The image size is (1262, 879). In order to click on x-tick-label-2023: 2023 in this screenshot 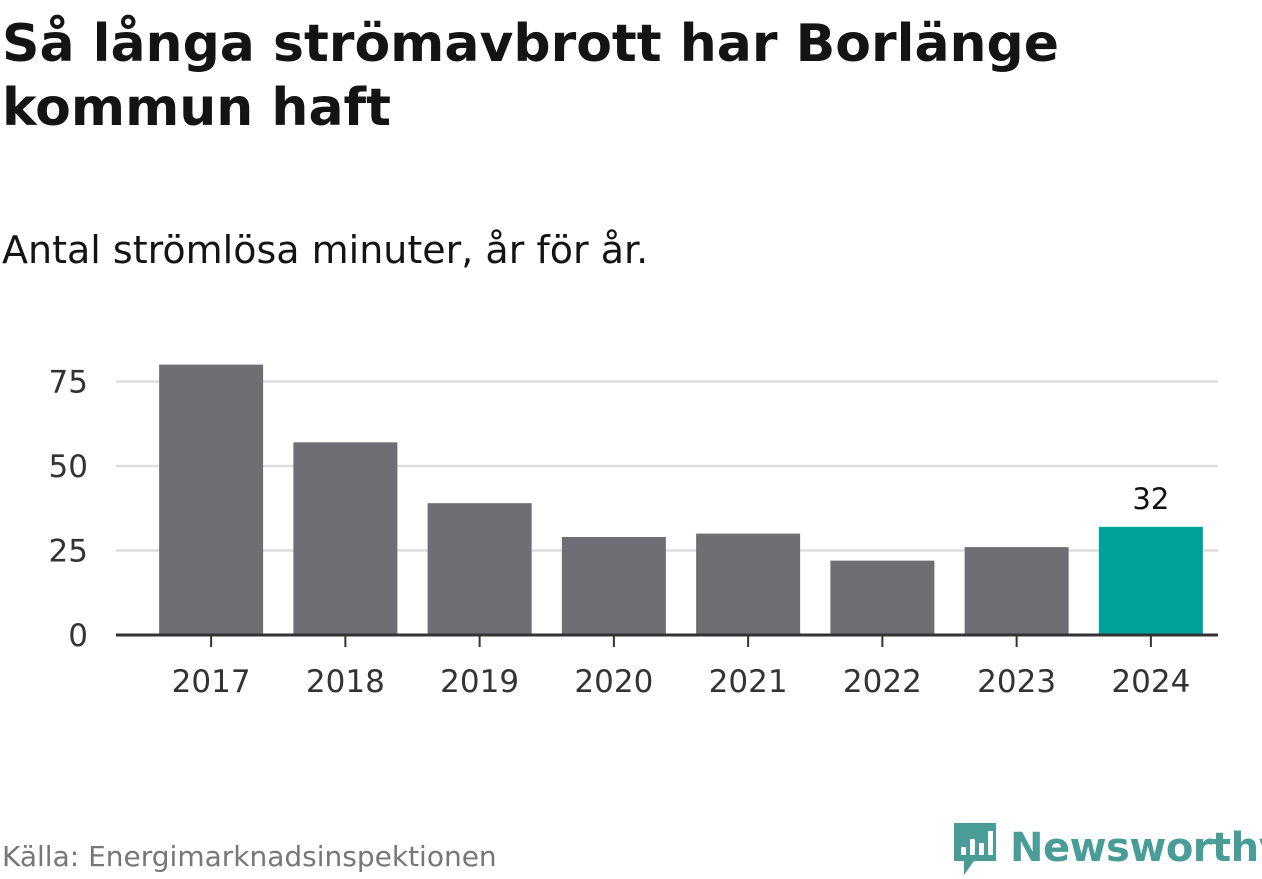, I will do `click(1016, 682)`.